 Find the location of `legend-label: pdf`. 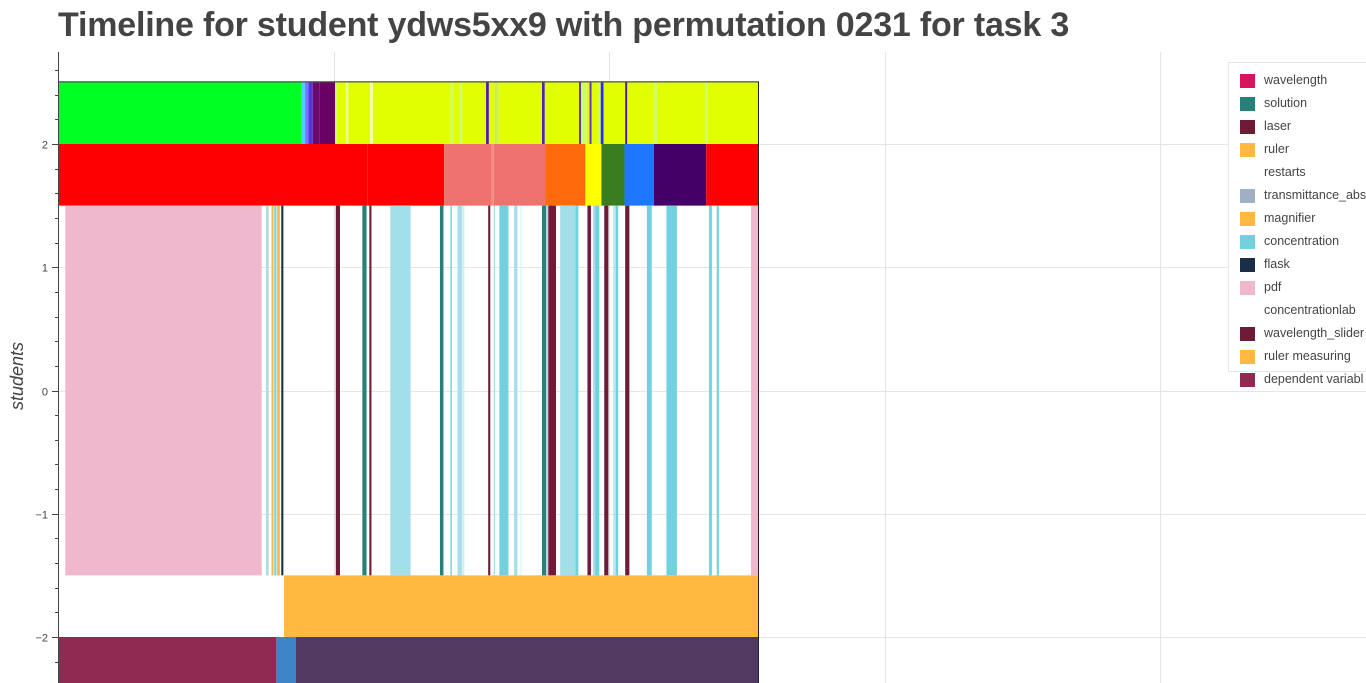

legend-label: pdf is located at coordinates (1273, 287).